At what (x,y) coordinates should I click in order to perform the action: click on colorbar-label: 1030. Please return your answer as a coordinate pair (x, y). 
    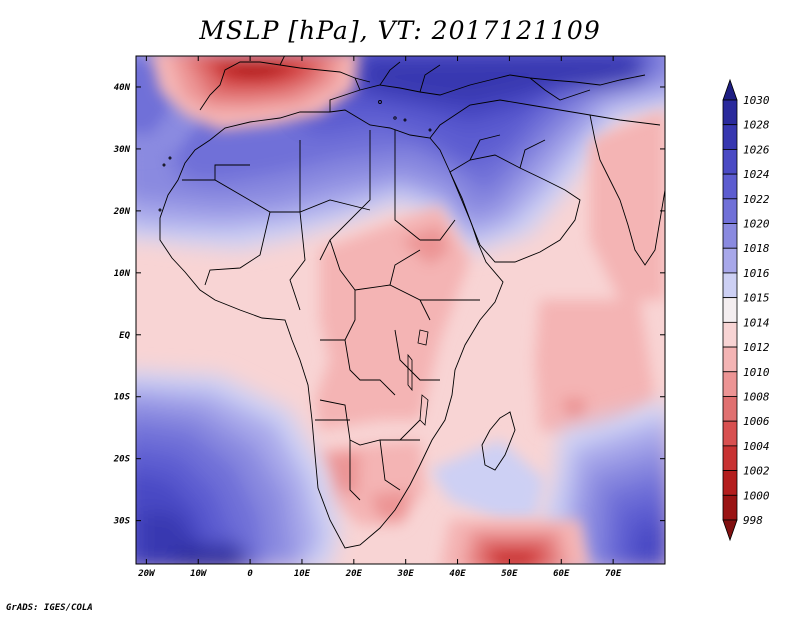
    Looking at the image, I should click on (756, 100).